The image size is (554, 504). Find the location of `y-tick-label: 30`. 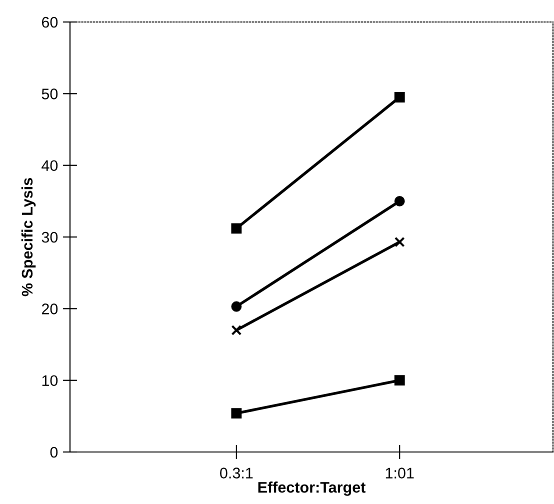

y-tick-label: 30 is located at coordinates (50, 237).